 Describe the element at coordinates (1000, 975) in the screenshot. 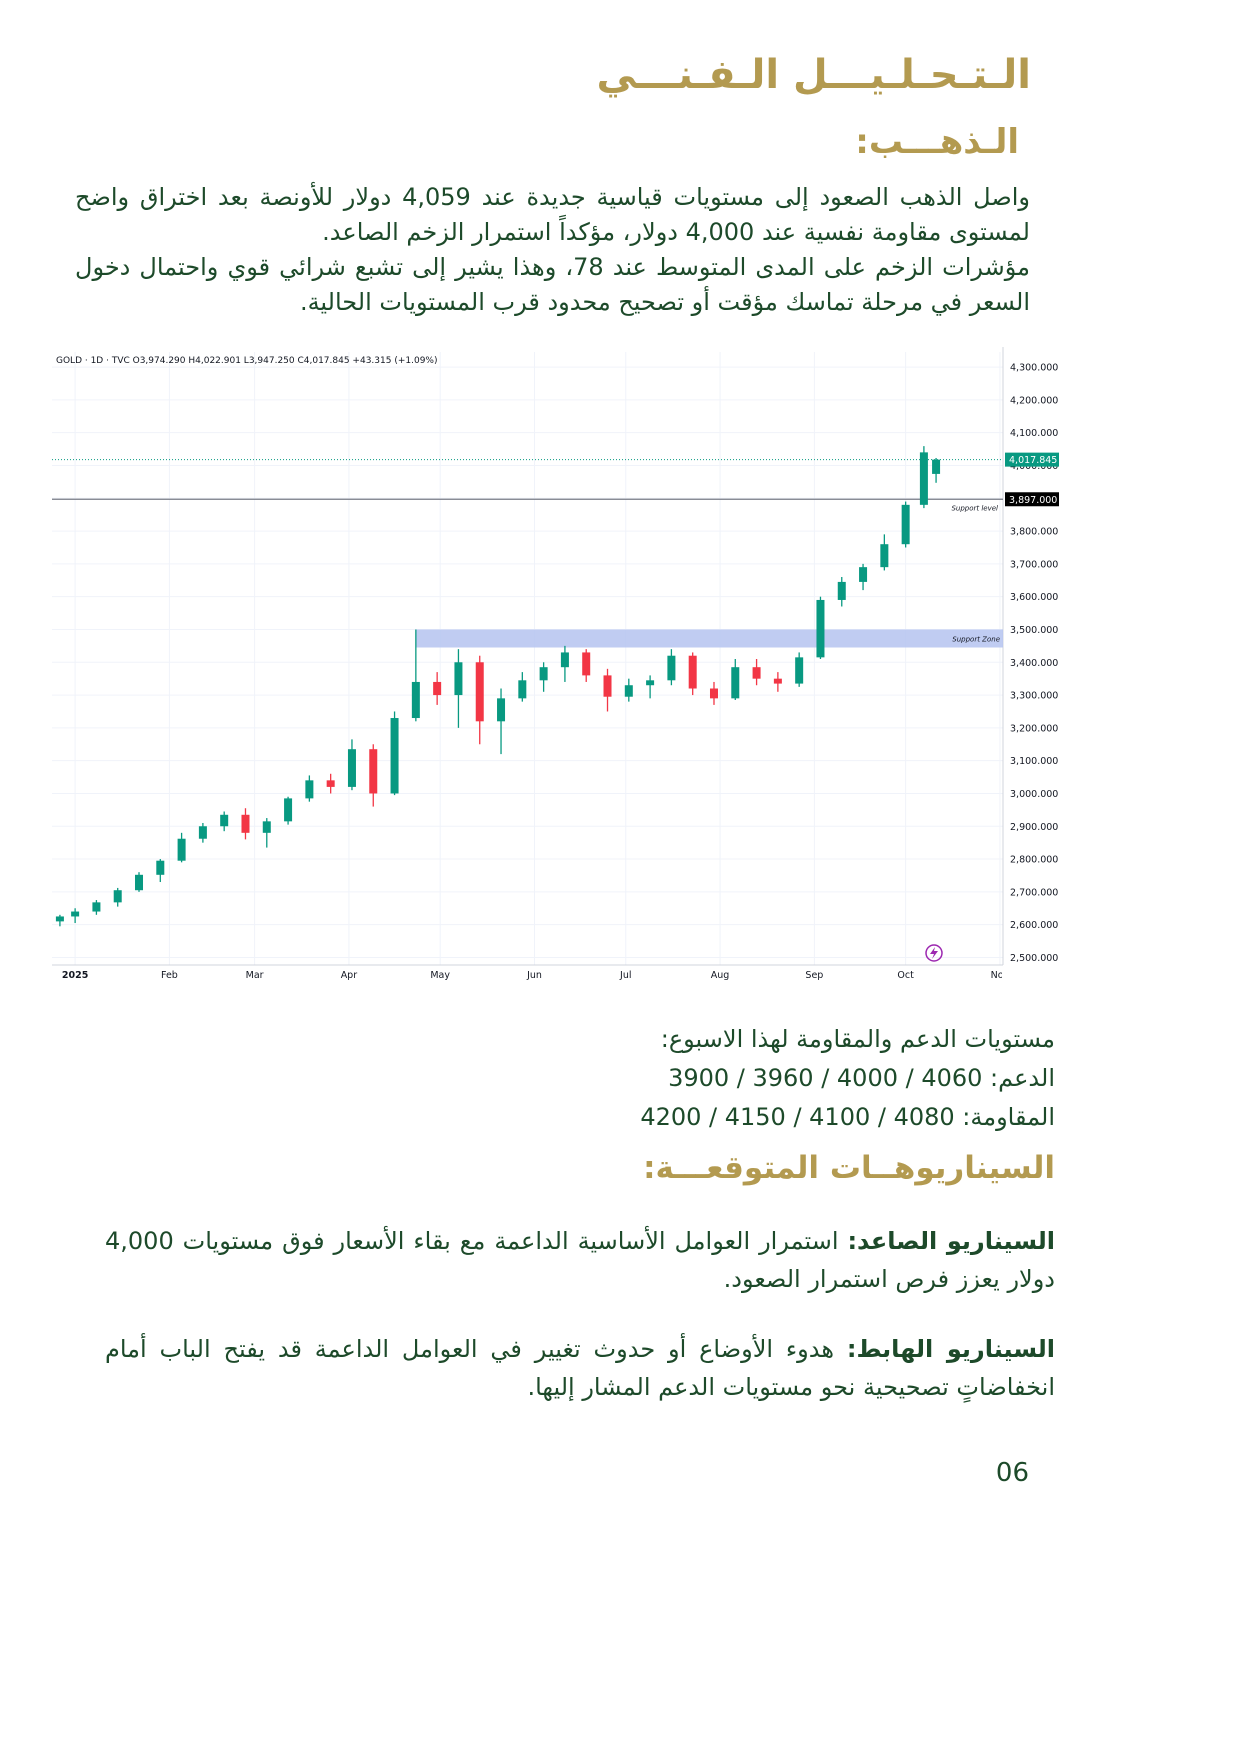

I see `x-tick-label: Nov` at that location.